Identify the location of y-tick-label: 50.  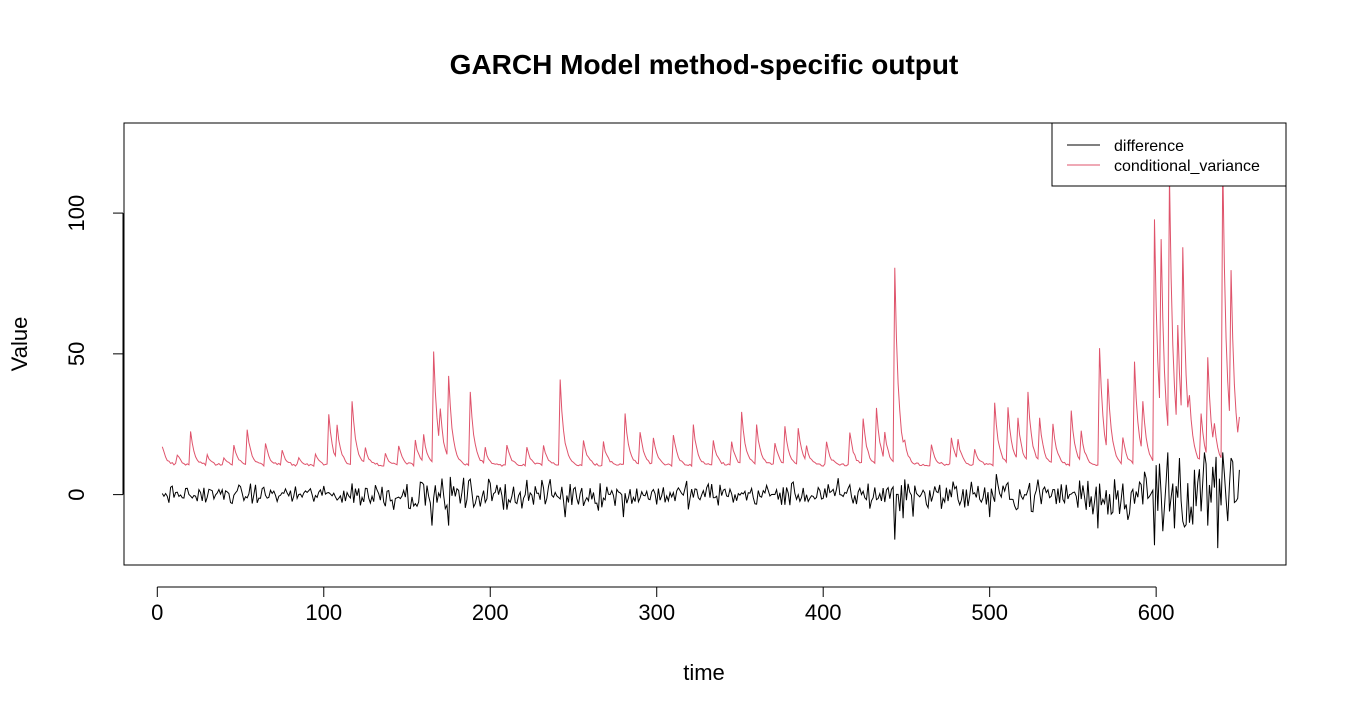
(76, 354).